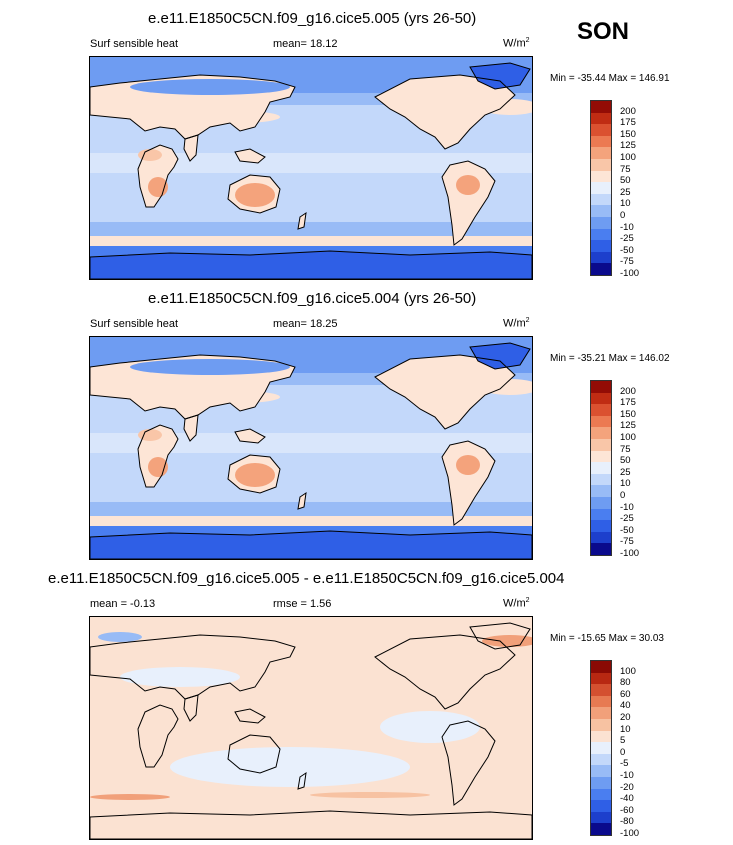 This screenshot has width=733, height=845. Describe the element at coordinates (625, 706) in the screenshot. I see `colorbar-tick-label: 40` at that location.